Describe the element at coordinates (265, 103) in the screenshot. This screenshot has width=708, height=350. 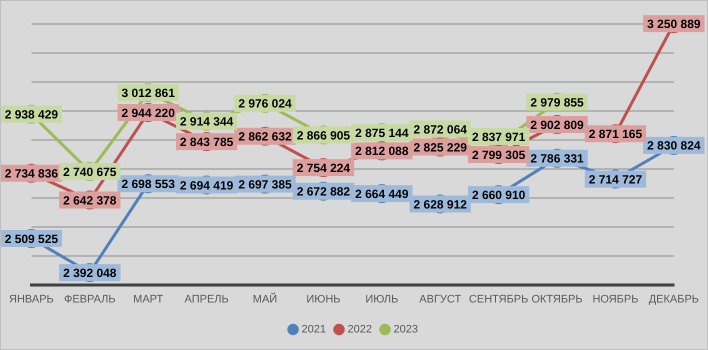
I see `data-label: 2 976 024` at that location.